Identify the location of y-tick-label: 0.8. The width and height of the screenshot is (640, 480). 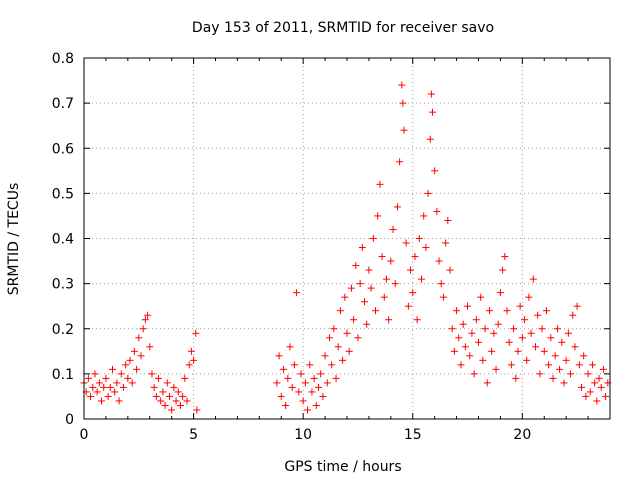
(63, 59).